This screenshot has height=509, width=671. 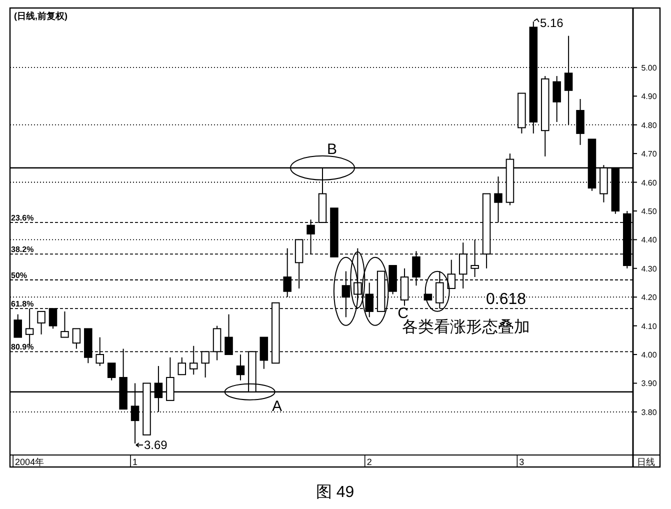 I want to click on x-tick-label: 1, so click(x=135, y=462).